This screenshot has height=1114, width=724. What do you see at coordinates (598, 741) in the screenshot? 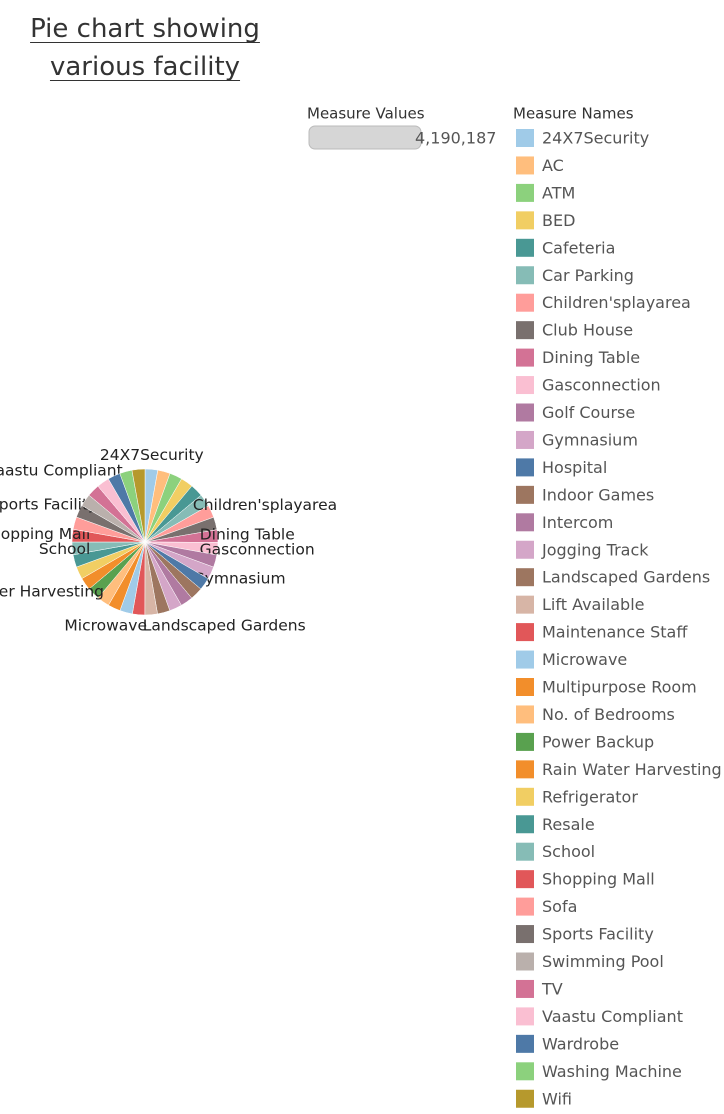
I see `legend-label: Power Backup` at bounding box center [598, 741].